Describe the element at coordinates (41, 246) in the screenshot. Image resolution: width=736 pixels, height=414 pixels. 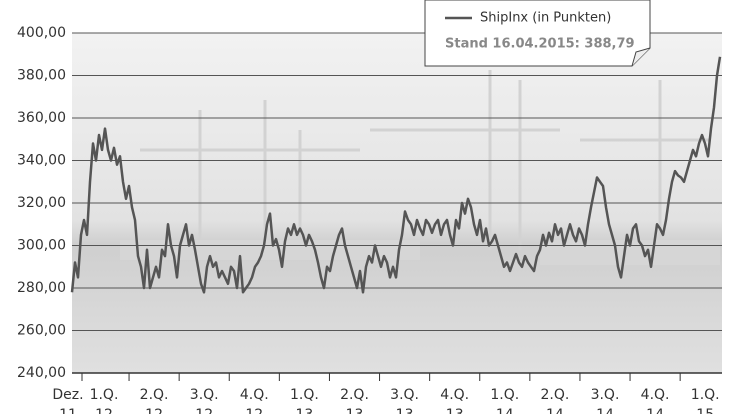
I see `y-tick-label: 300,00` at that location.